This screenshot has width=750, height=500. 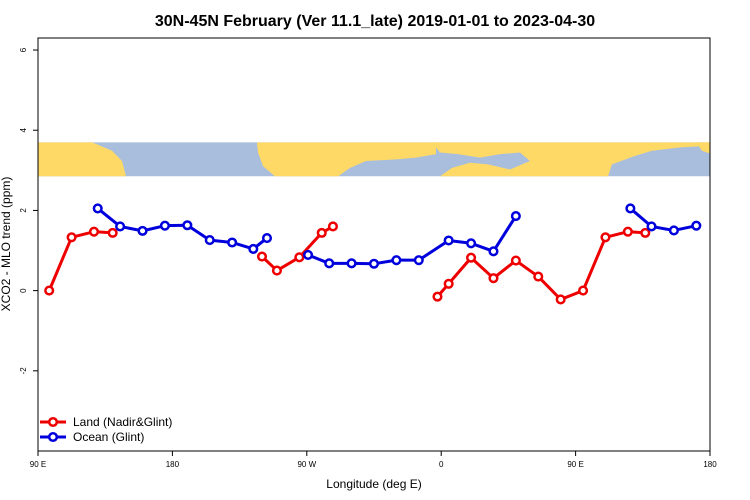 What do you see at coordinates (575, 464) in the screenshot?
I see `x-tick-label-4: 90 E` at bounding box center [575, 464].